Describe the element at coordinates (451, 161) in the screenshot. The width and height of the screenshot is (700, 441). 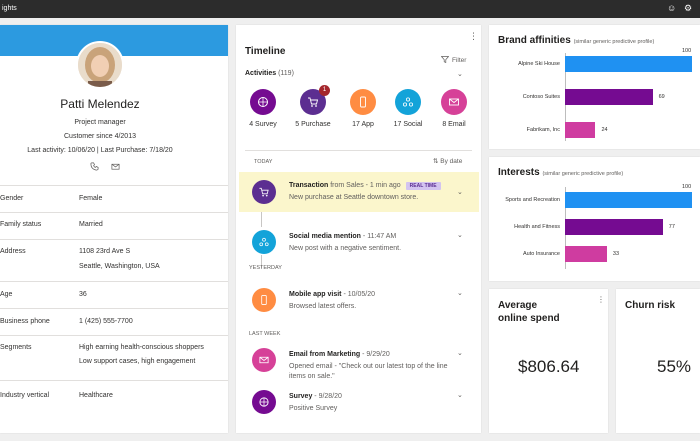
I see `sort-label: By date` at that location.